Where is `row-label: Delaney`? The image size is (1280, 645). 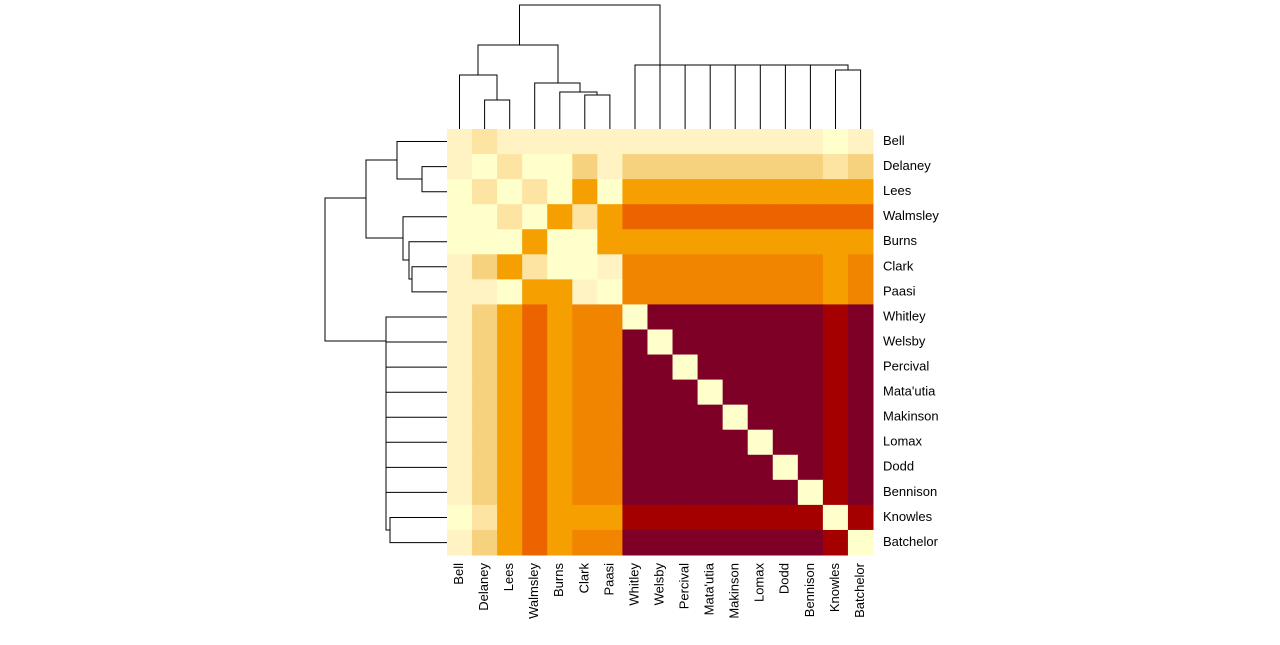
row-label: Delaney is located at coordinates (907, 165).